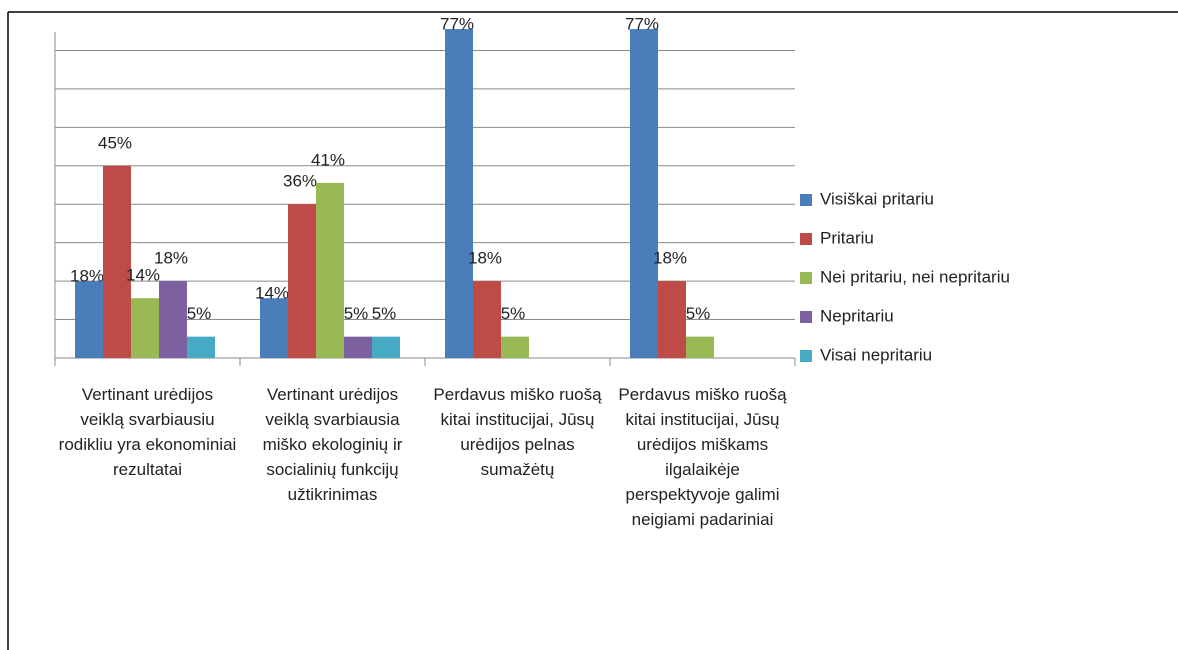 Image resolution: width=1178 pixels, height=650 pixels. Describe the element at coordinates (876, 354) in the screenshot. I see `legend-label: Visai nepritariu` at that location.